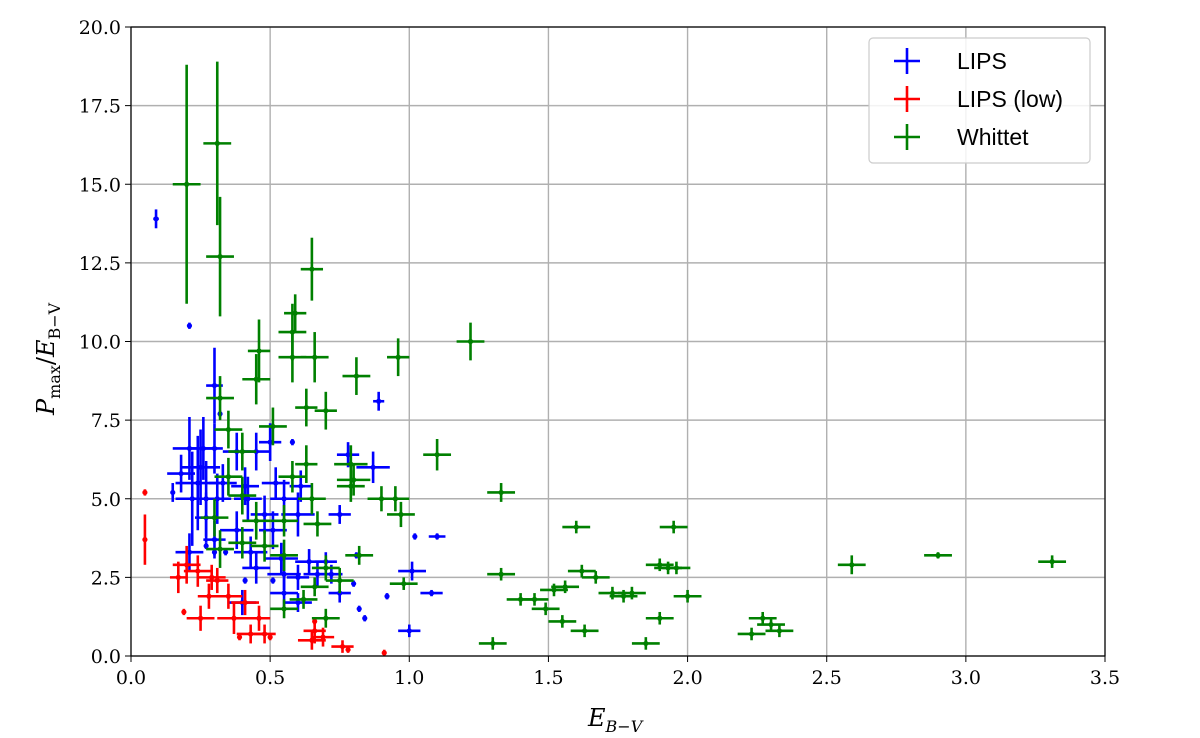  What do you see at coordinates (615, 720) in the screenshot?
I see `x-axis-label: EB−V` at bounding box center [615, 720].